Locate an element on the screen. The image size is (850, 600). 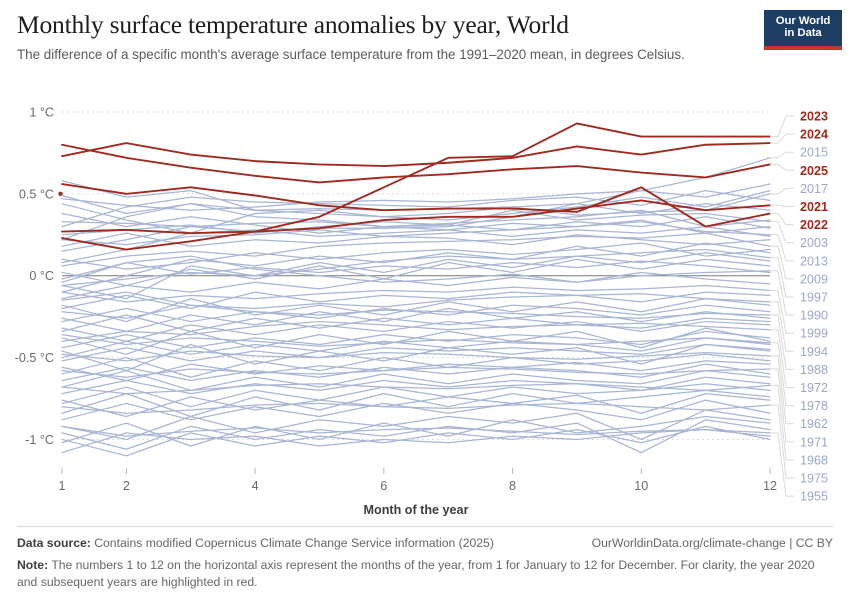
legend-label-1999: 1999 is located at coordinates (814, 334).